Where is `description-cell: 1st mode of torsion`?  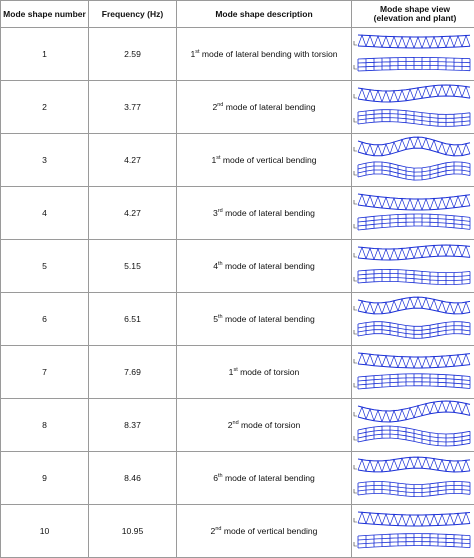 description-cell: 1st mode of torsion is located at coordinates (264, 372).